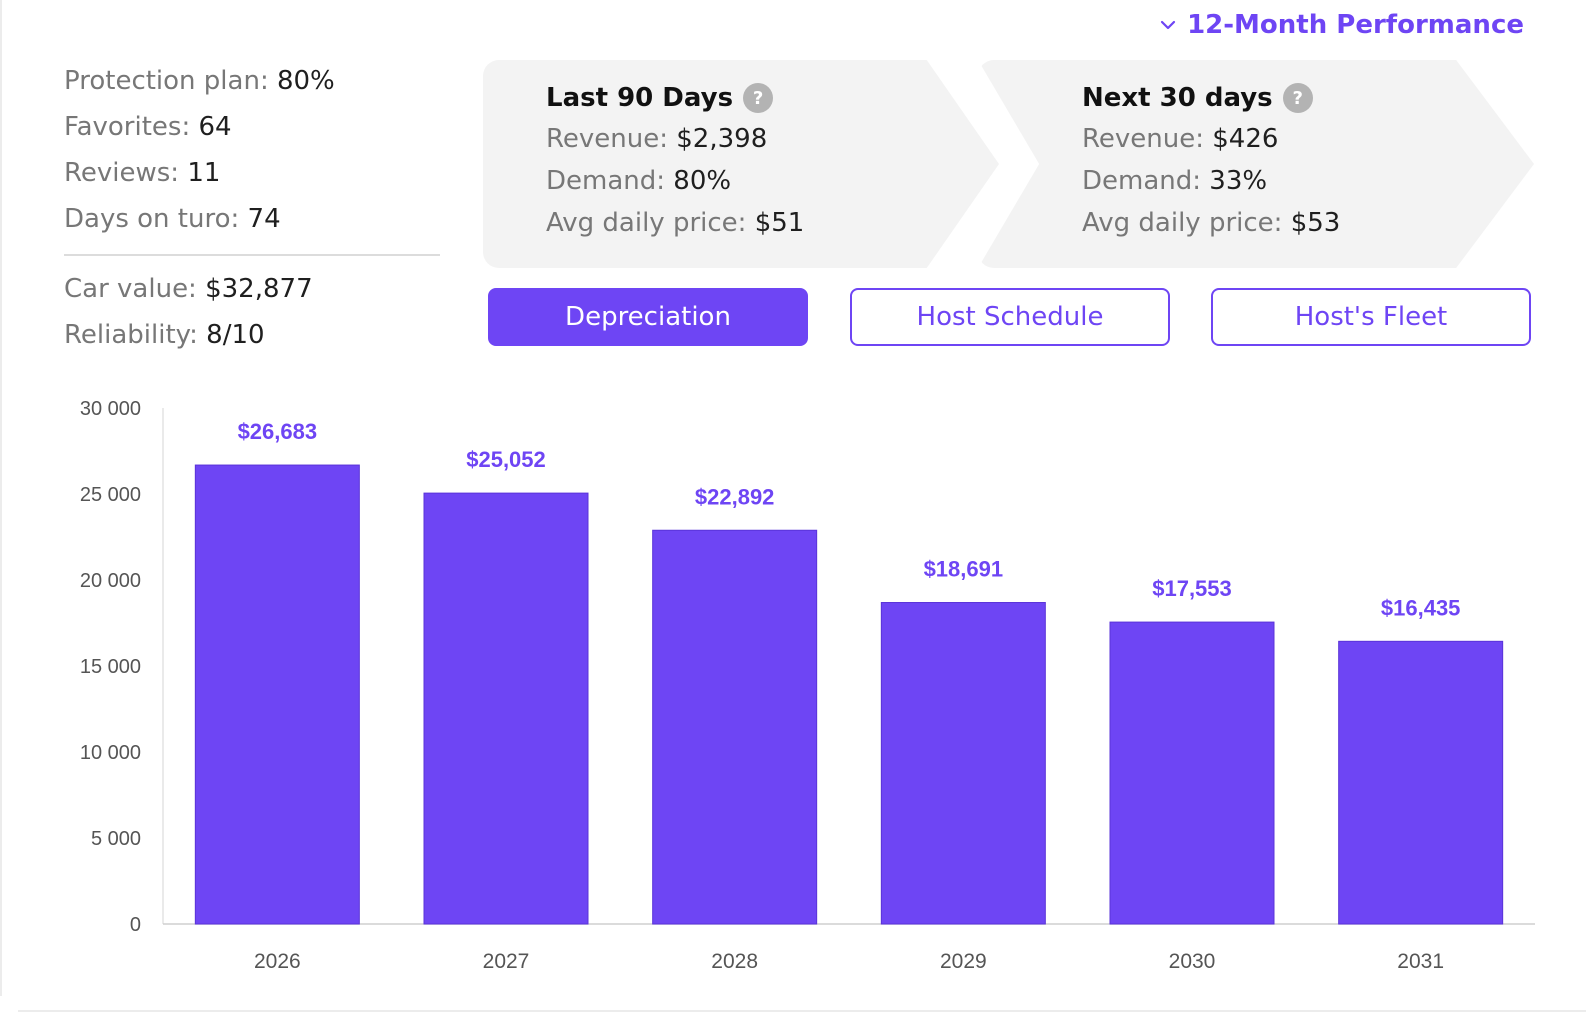  Describe the element at coordinates (110, 409) in the screenshot. I see `y-tick-label: 30 000` at that location.